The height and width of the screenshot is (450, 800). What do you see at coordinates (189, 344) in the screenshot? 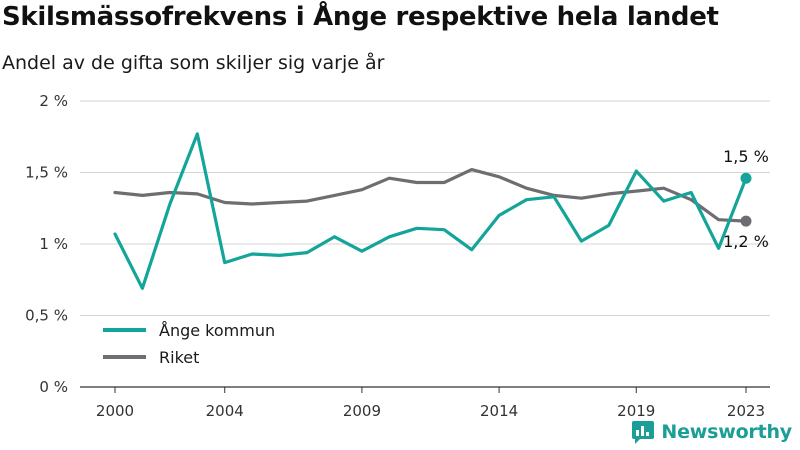
I see `legend: Ånge kommun Riket` at bounding box center [189, 344].